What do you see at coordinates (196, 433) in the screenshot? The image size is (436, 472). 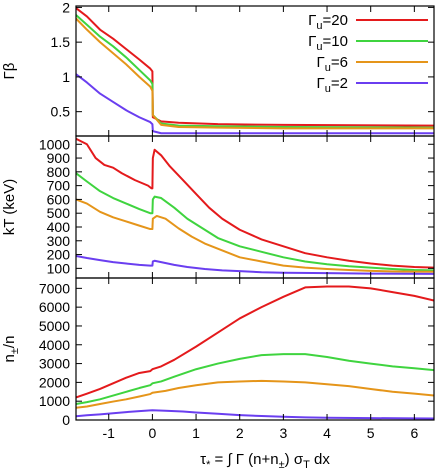 I see `x-tick-label: 1` at bounding box center [196, 433].